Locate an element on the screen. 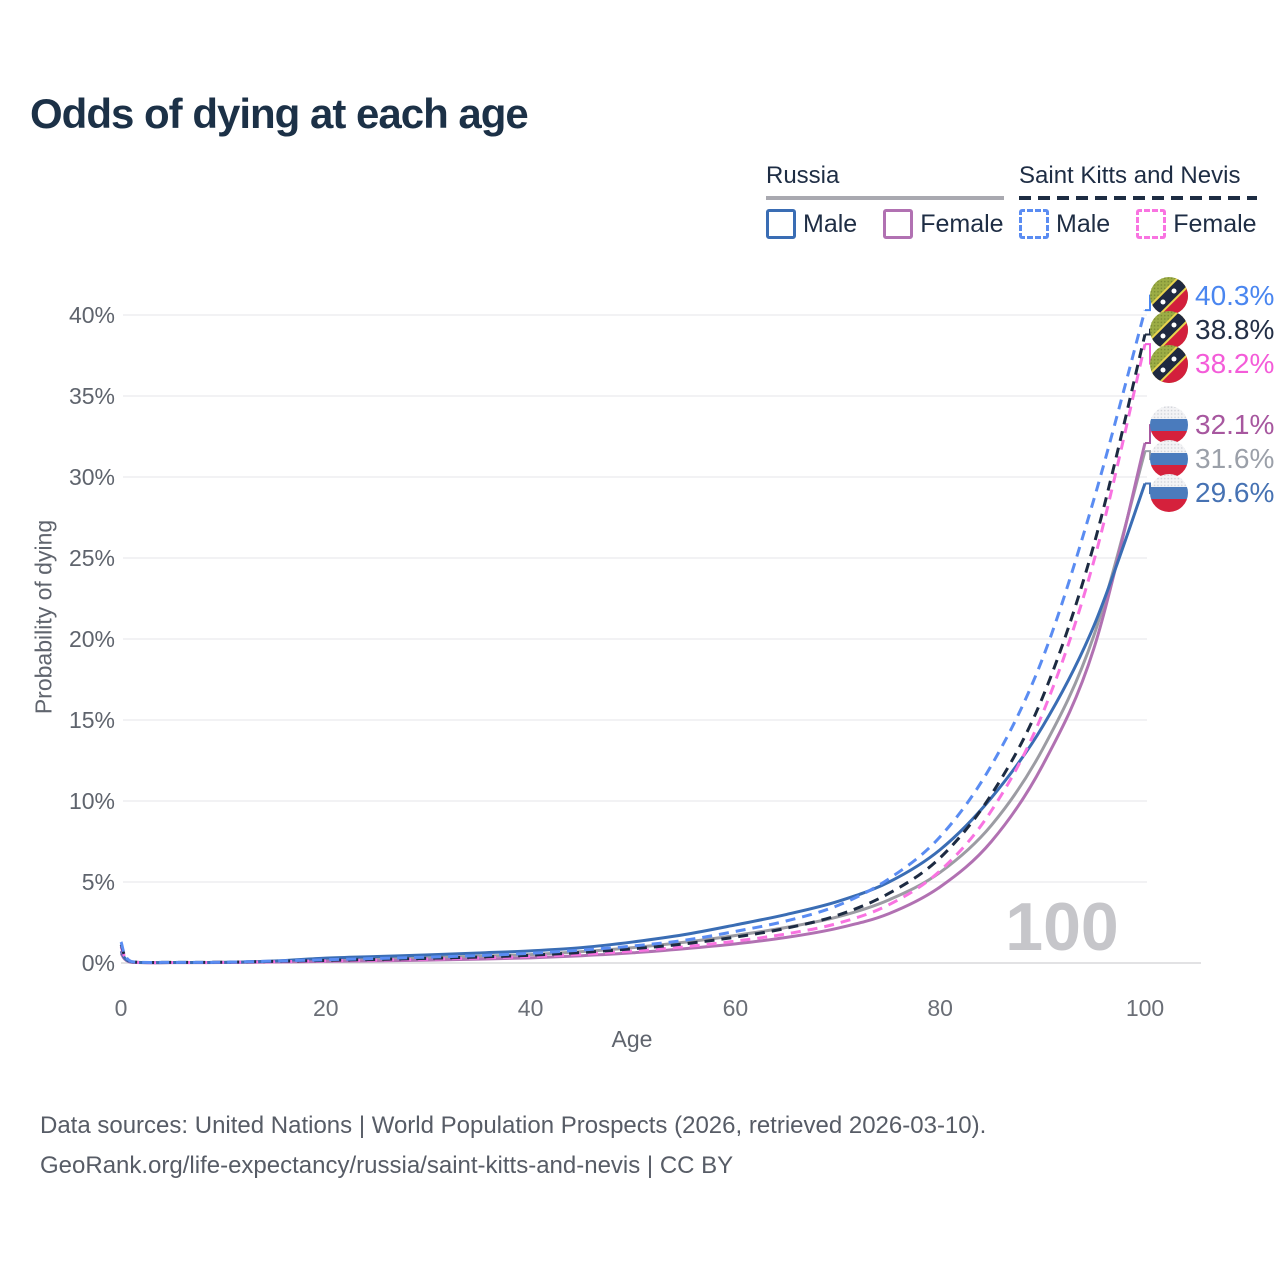 The height and width of the screenshot is (1280, 1280). y-tick-label: 0% is located at coordinates (98, 963).